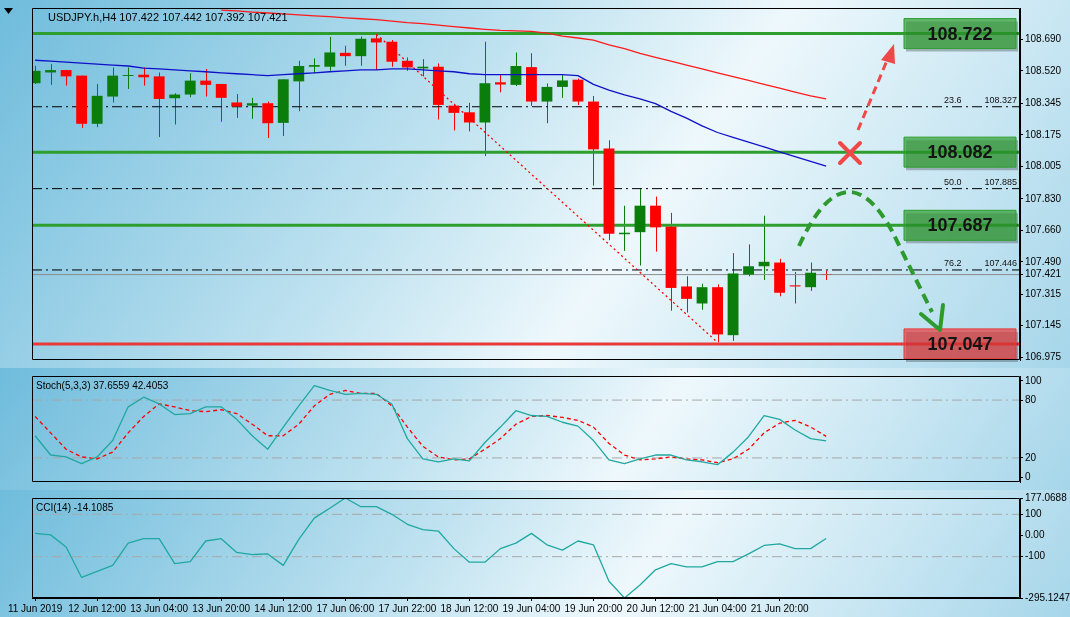 The image size is (1070, 617). Describe the element at coordinates (283, 608) in the screenshot. I see `x-tick-label: 14 Jun 12:00` at that location.